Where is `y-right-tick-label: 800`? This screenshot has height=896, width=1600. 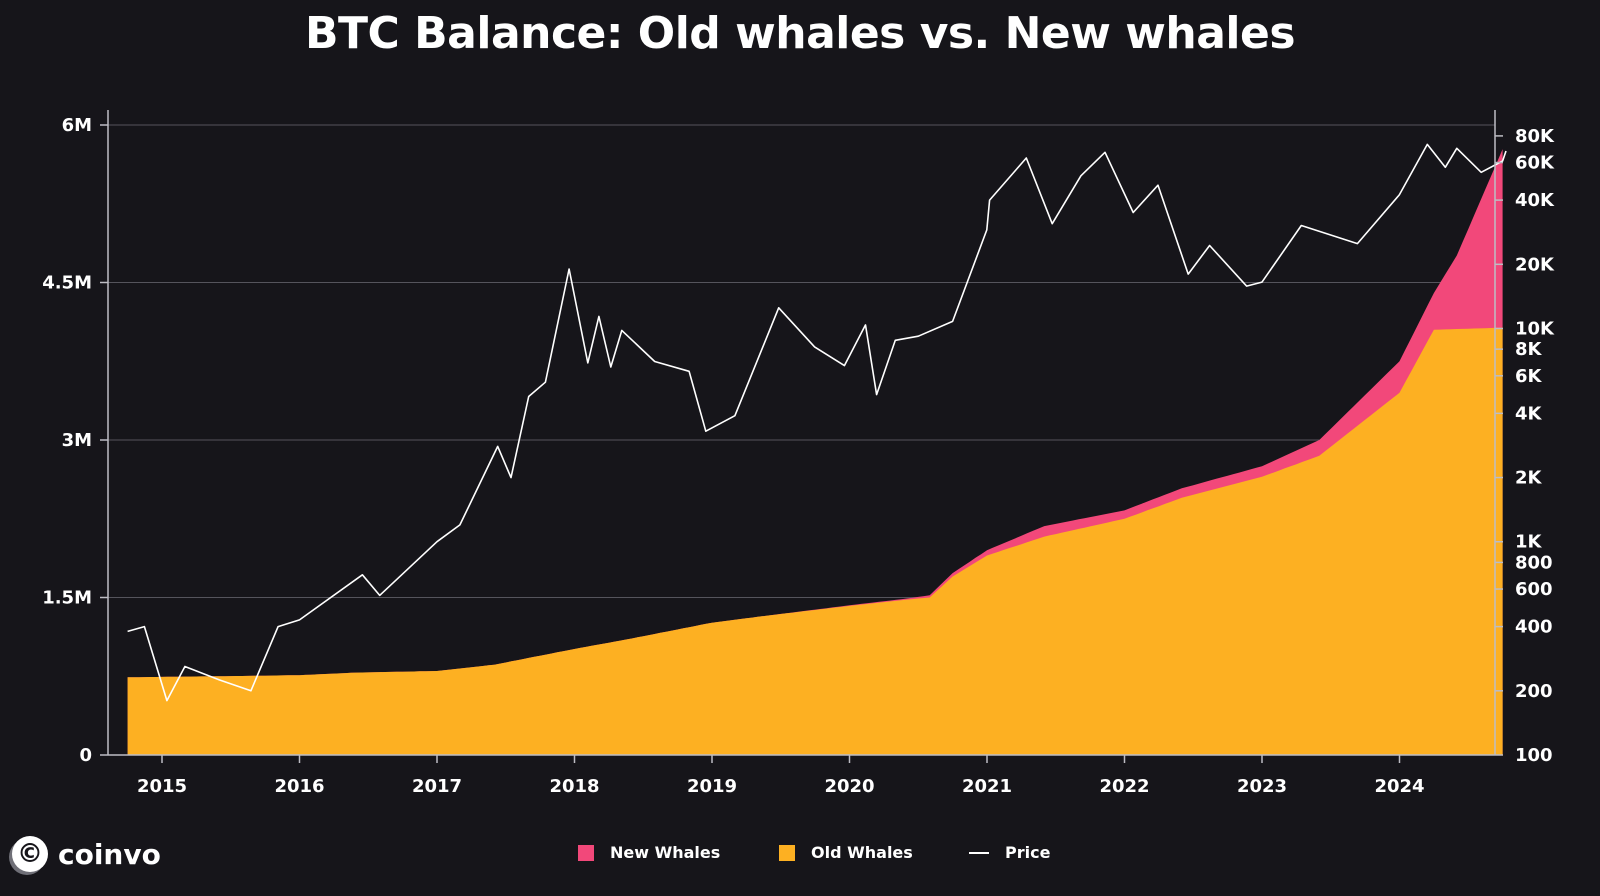
y-right-tick-label: 800 is located at coordinates (1534, 562).